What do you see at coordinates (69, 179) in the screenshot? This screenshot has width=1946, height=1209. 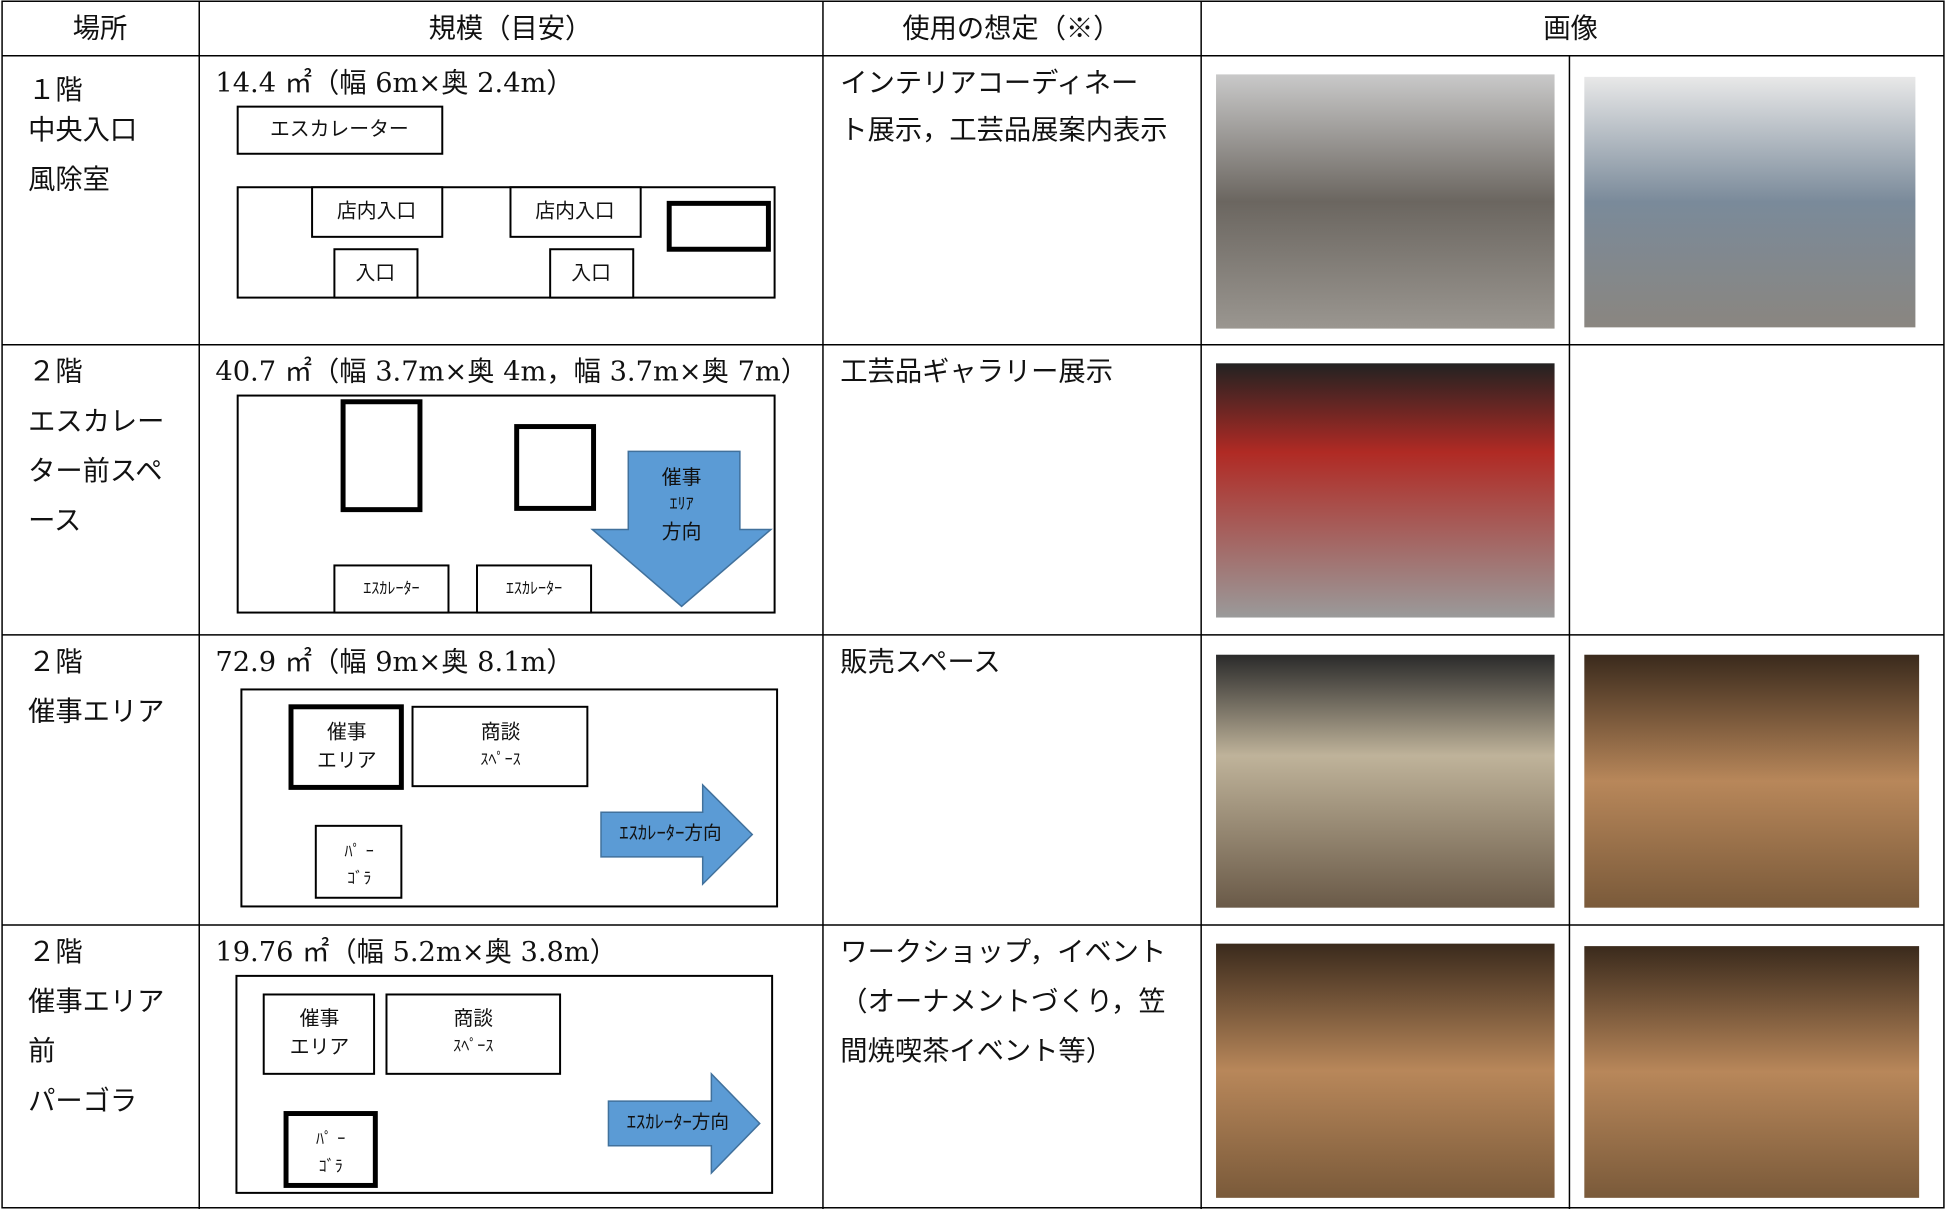 I see `place: 風除室` at bounding box center [69, 179].